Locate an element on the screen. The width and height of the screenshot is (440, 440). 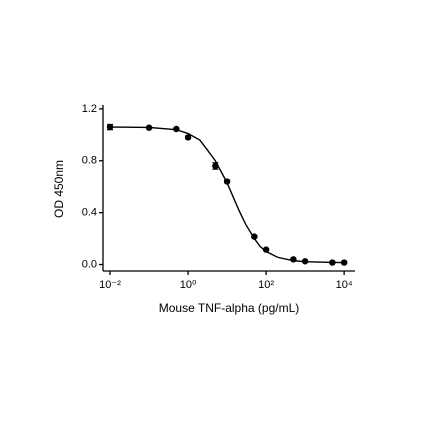
y-tick-label: 0.4 is located at coordinates (89, 213).